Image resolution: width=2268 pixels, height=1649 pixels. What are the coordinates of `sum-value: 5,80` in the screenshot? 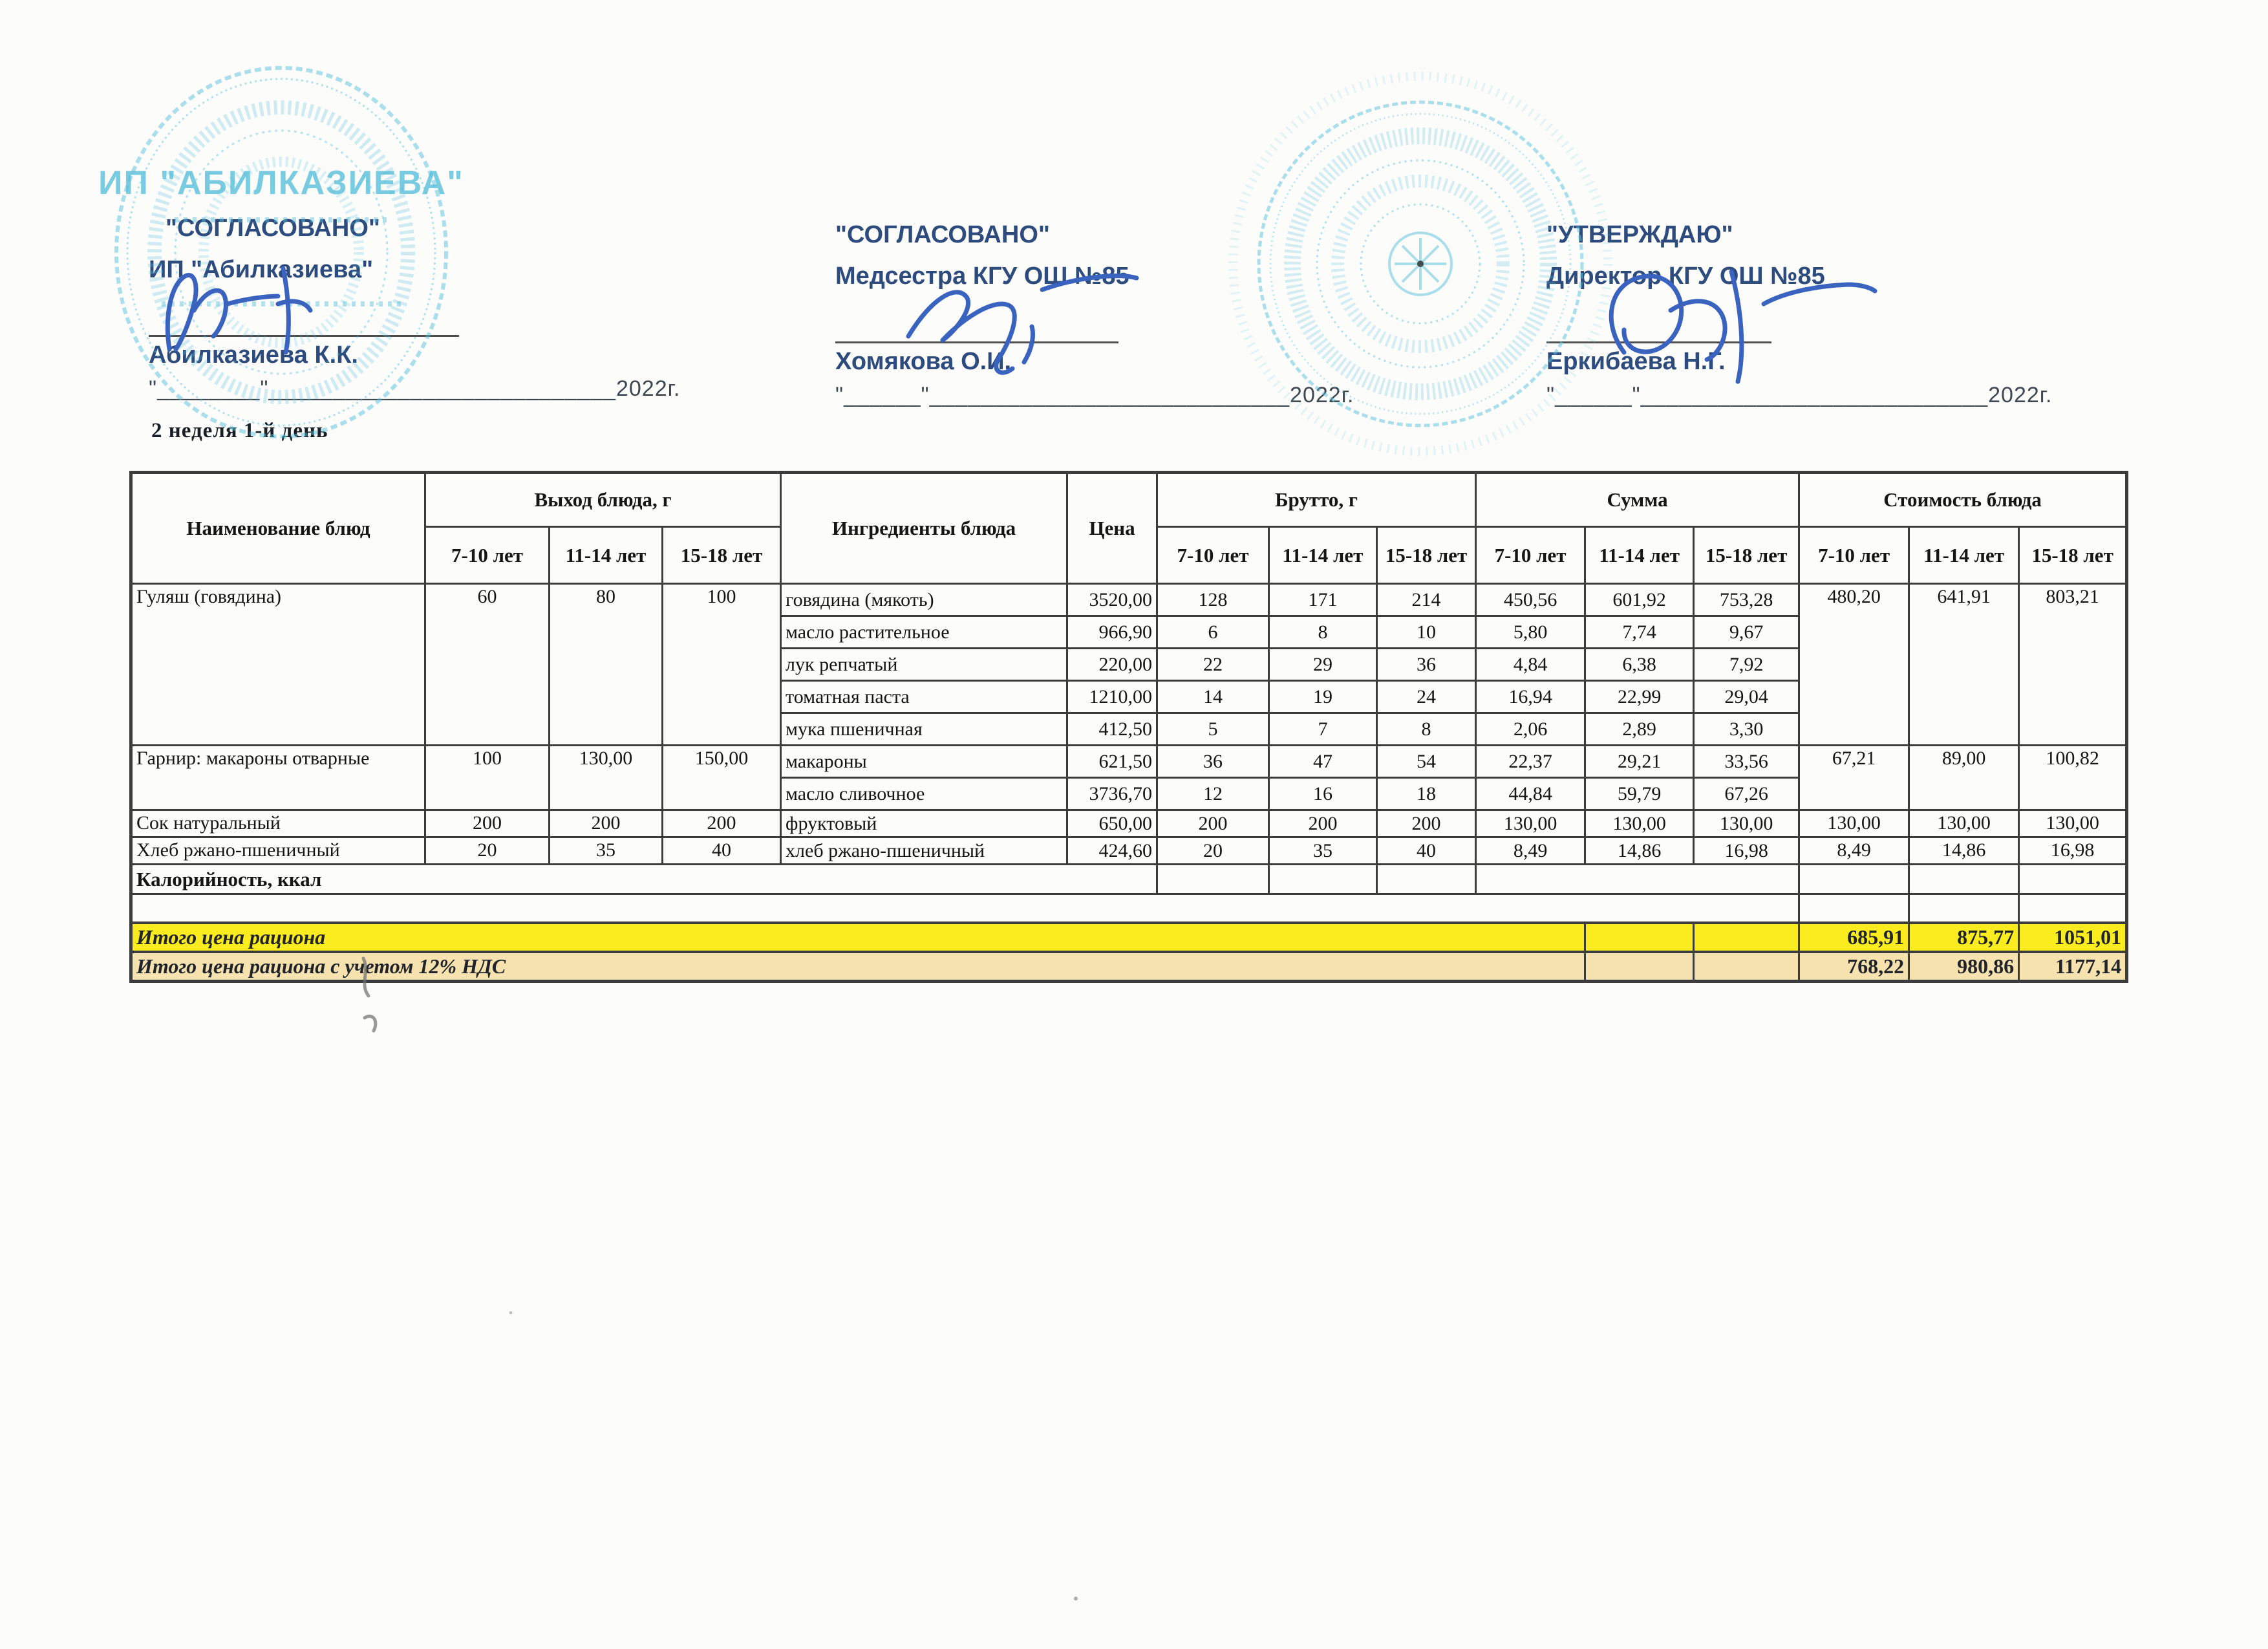 It's located at (1531, 632).